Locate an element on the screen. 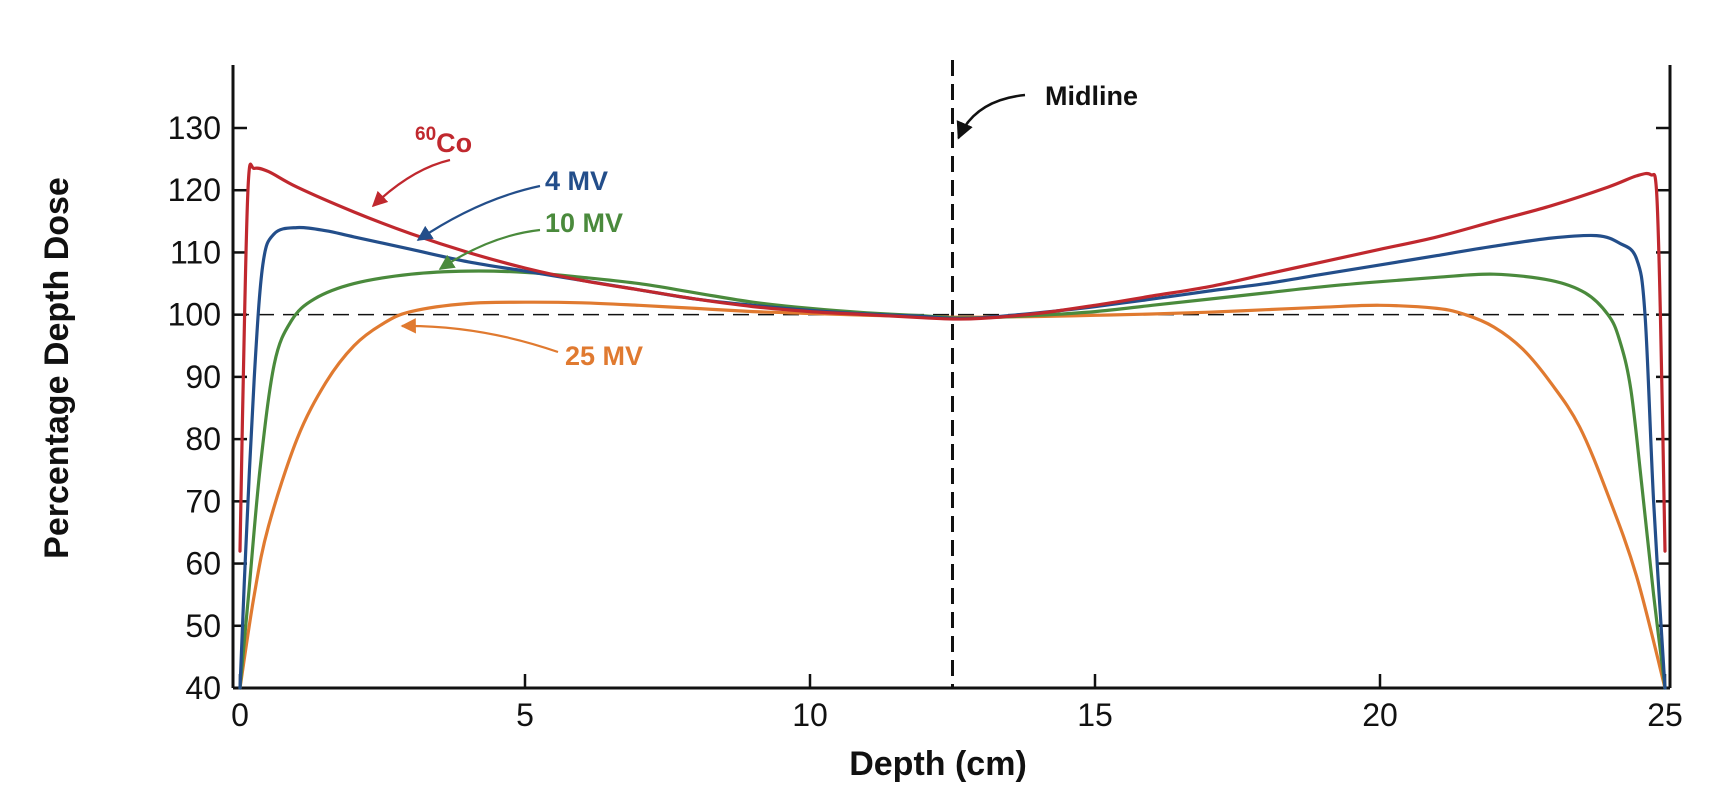  x-tick-label: 5 is located at coordinates (525, 715).